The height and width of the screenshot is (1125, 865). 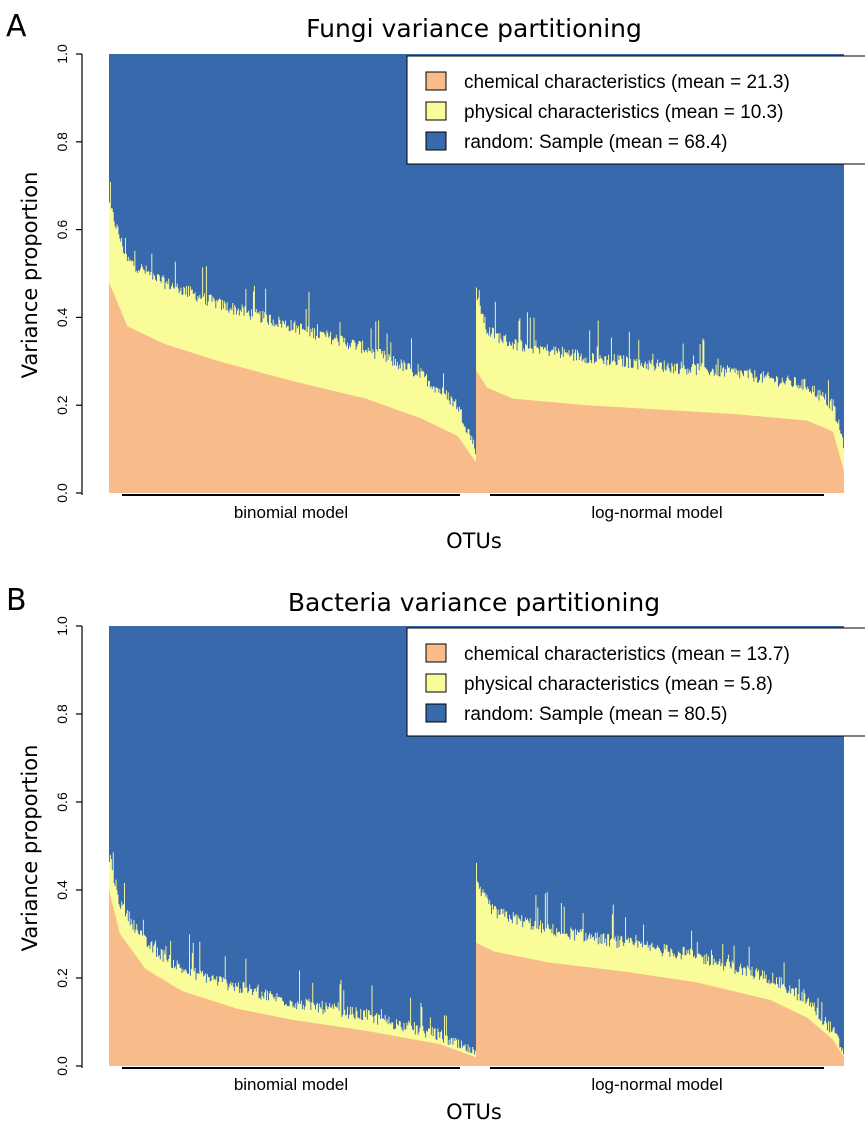 What do you see at coordinates (291, 1084) in the screenshot?
I see `group-label-binomial-bacteria: binomial model` at bounding box center [291, 1084].